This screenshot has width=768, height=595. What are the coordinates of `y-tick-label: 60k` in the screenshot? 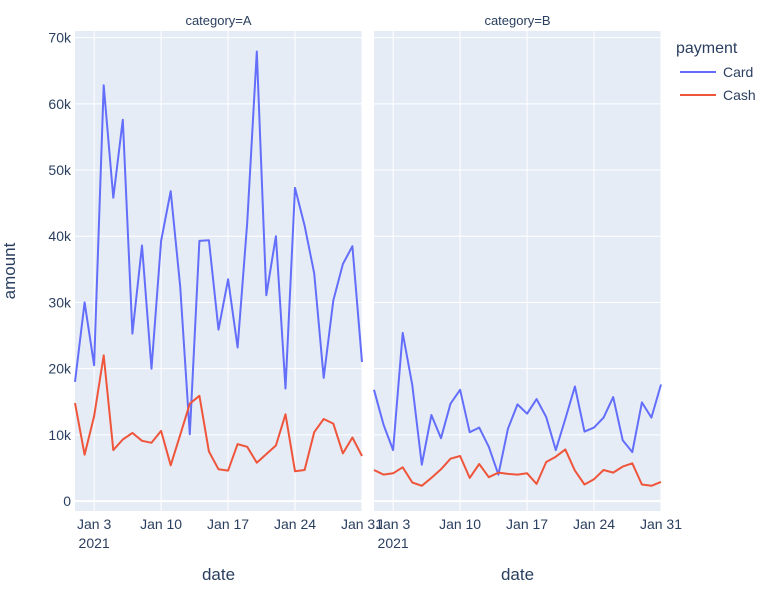 It's located at (60, 104).